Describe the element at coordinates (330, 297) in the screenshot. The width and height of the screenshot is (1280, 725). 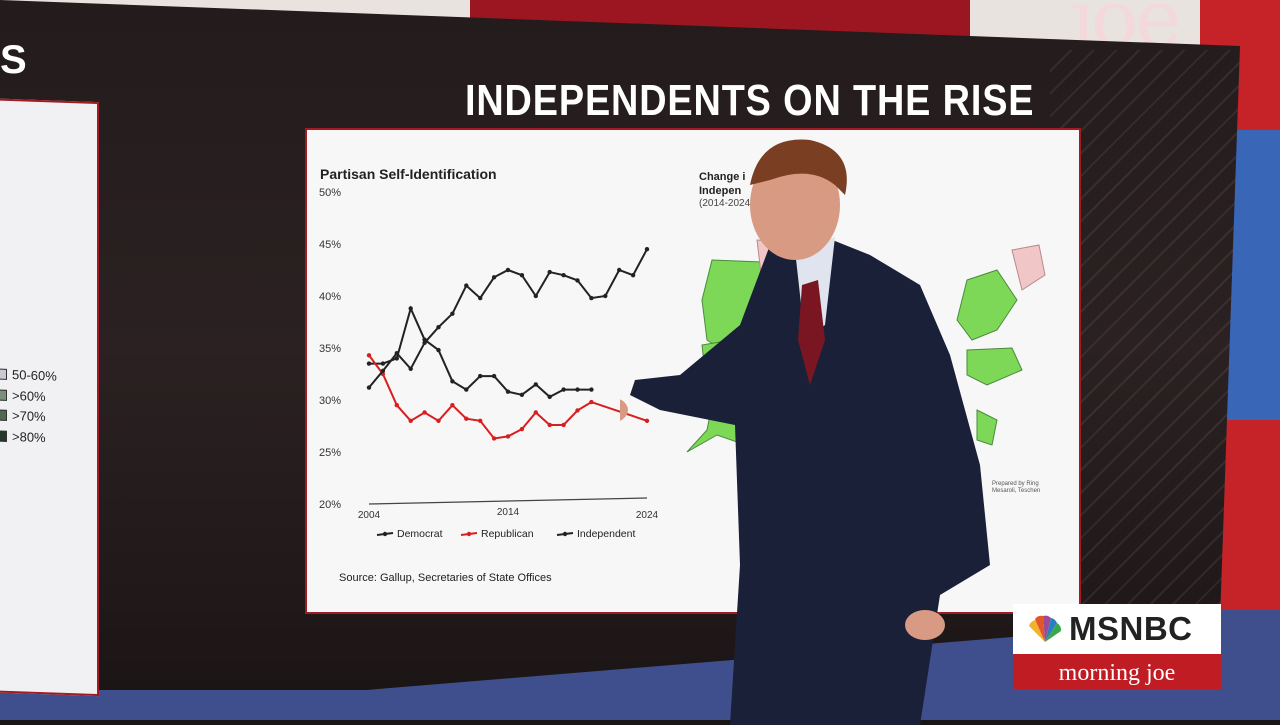
I see `y-tick-label: 40%` at that location.